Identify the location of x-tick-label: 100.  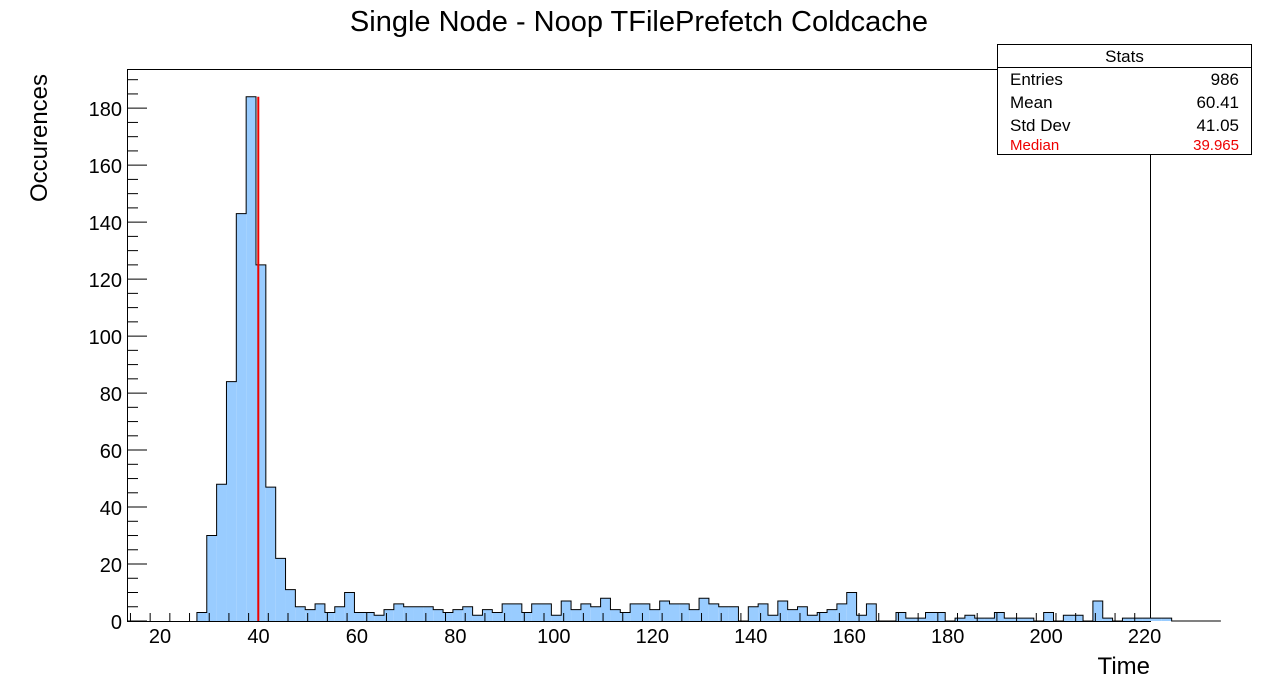
(553, 637).